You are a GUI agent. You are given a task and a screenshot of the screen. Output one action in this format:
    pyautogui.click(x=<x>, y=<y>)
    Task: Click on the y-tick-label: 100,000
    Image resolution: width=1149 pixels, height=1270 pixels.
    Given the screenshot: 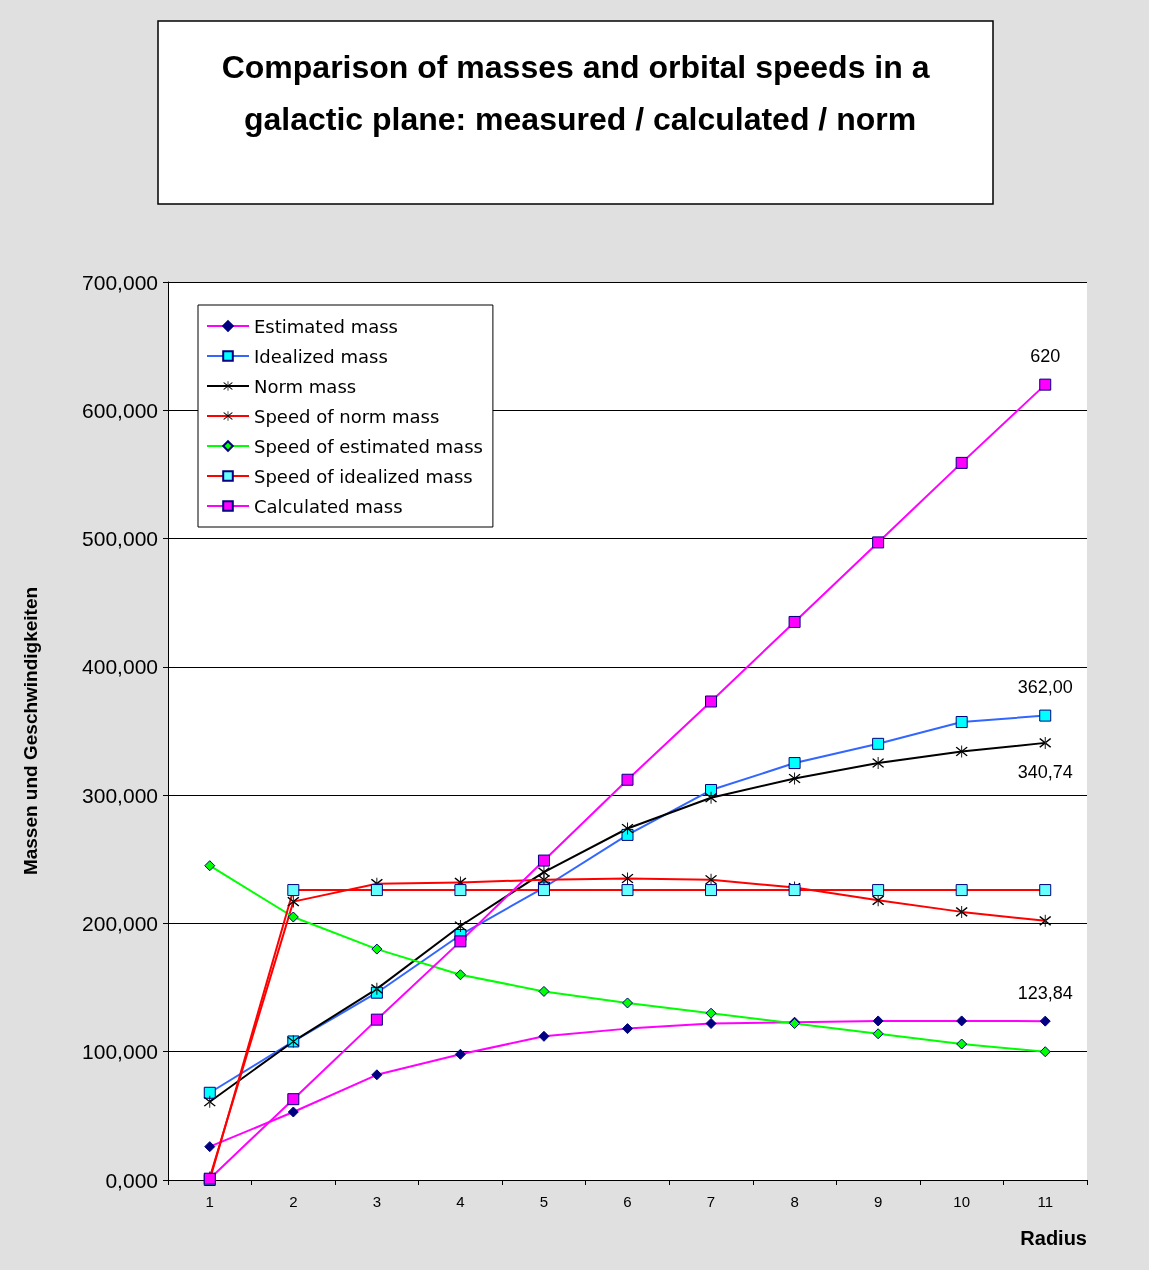 What is the action you would take?
    pyautogui.click(x=120, y=1052)
    